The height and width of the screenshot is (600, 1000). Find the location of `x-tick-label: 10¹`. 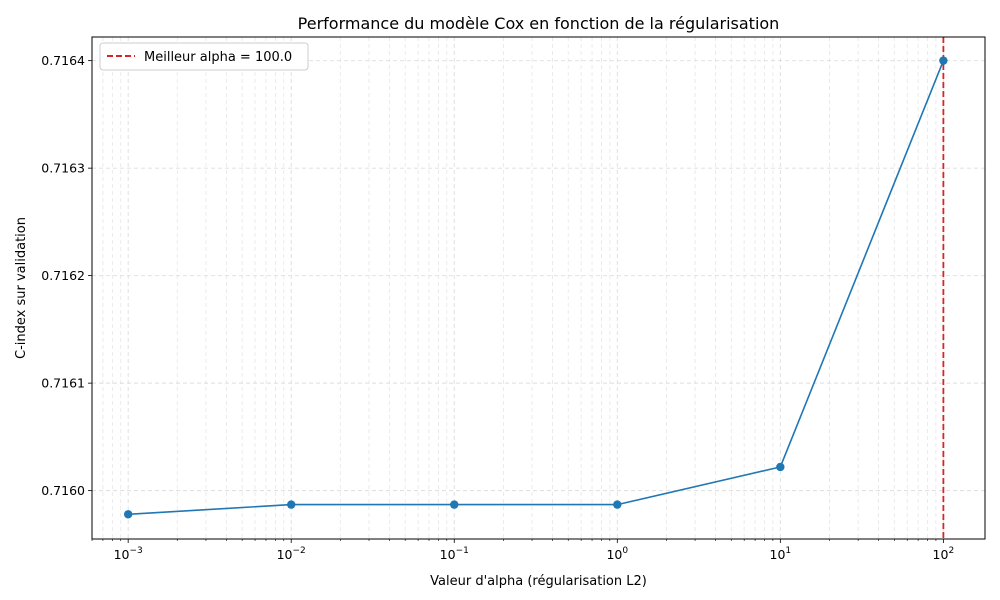

x-tick-label: 10¹ is located at coordinates (781, 554).